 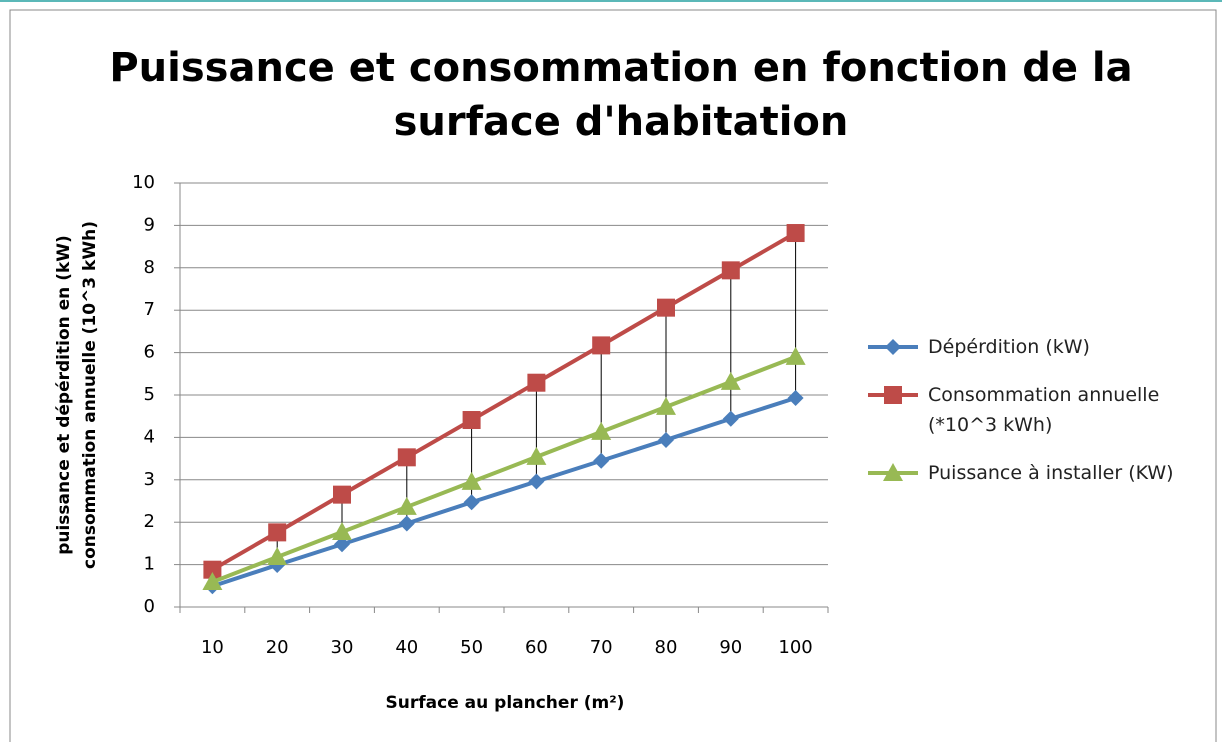 I want to click on x-axis-title: Surface au plancher (m²), so click(x=505, y=703).